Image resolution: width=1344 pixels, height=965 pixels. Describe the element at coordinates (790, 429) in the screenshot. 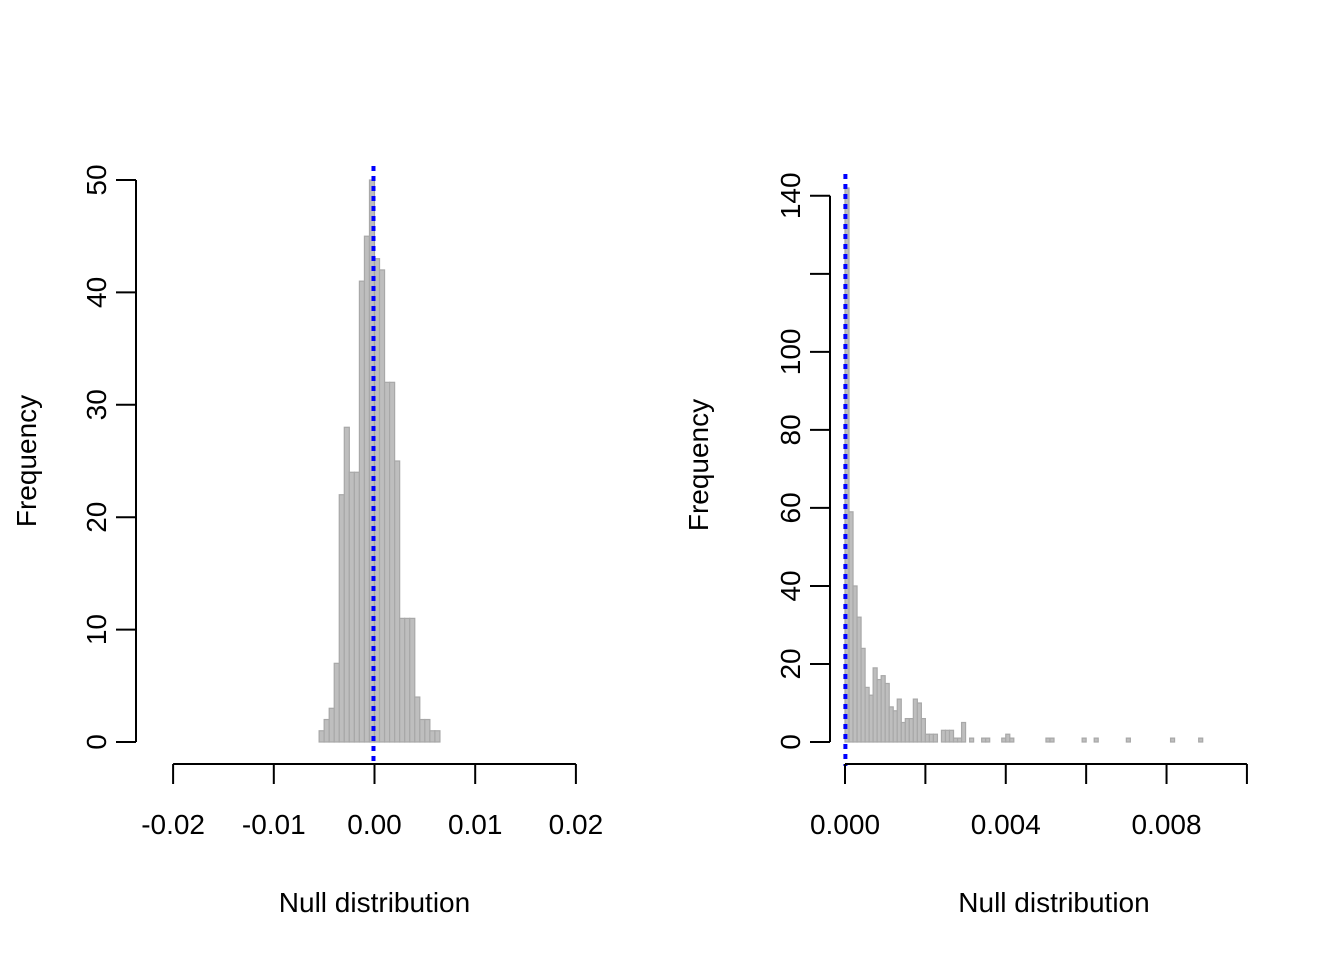

I see `y-tick-label: 80` at that location.